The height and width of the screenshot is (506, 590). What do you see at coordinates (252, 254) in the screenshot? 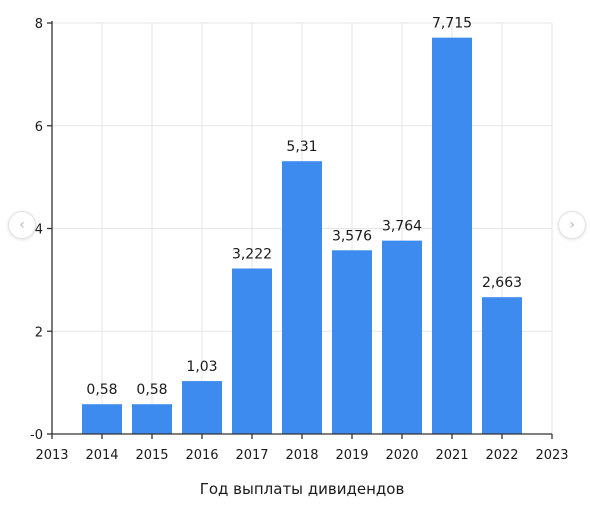
I see `bar-value-label: 3,222` at bounding box center [252, 254].